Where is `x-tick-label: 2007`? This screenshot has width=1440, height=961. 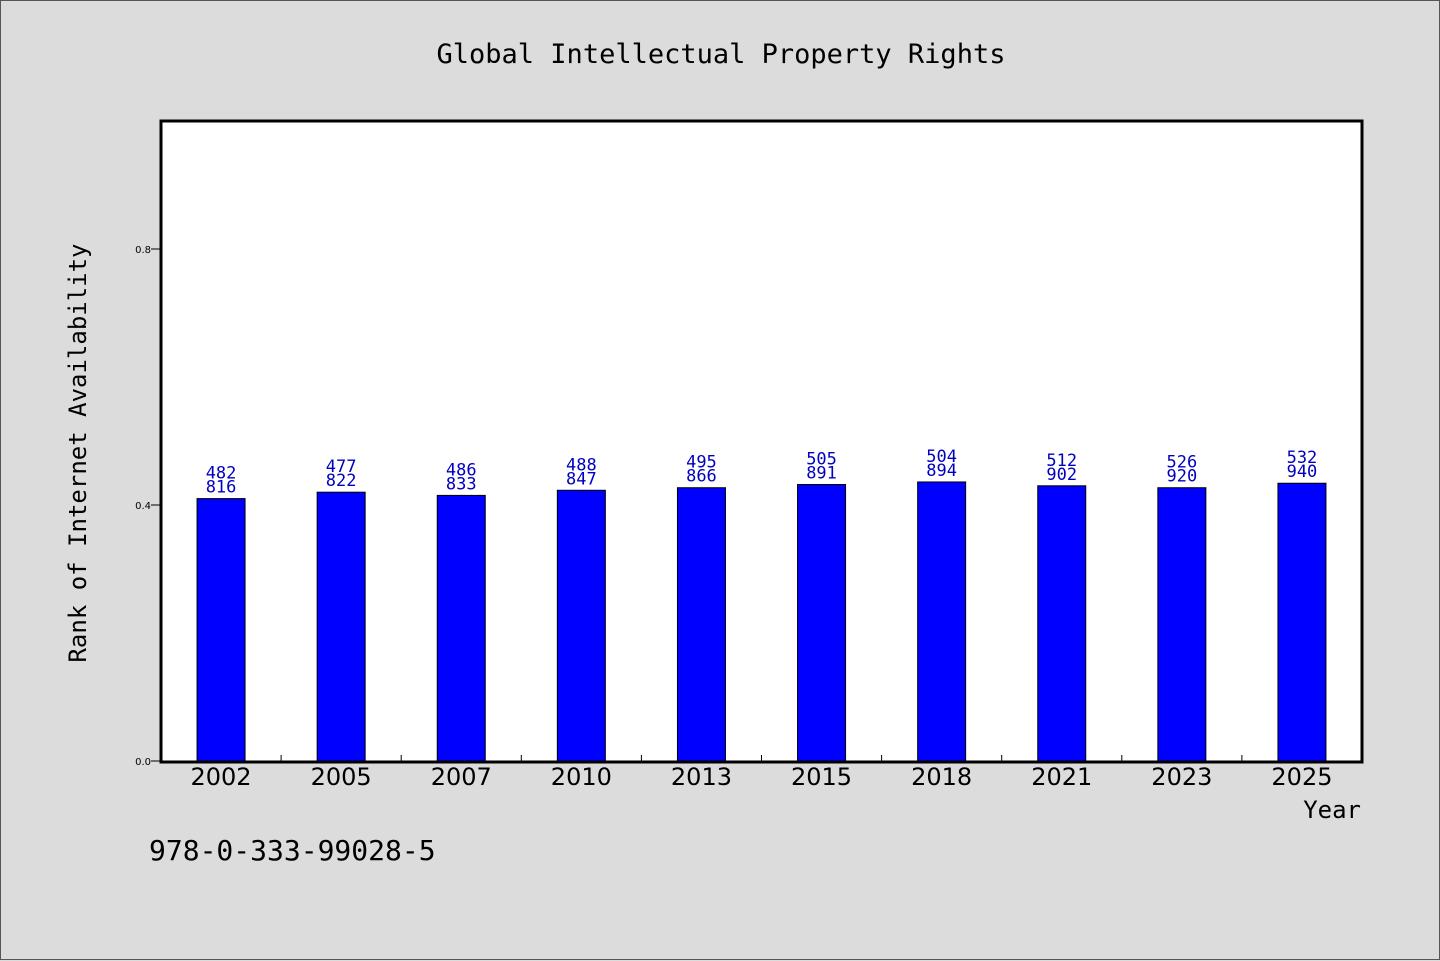 x-tick-label: 2007 is located at coordinates (461, 777).